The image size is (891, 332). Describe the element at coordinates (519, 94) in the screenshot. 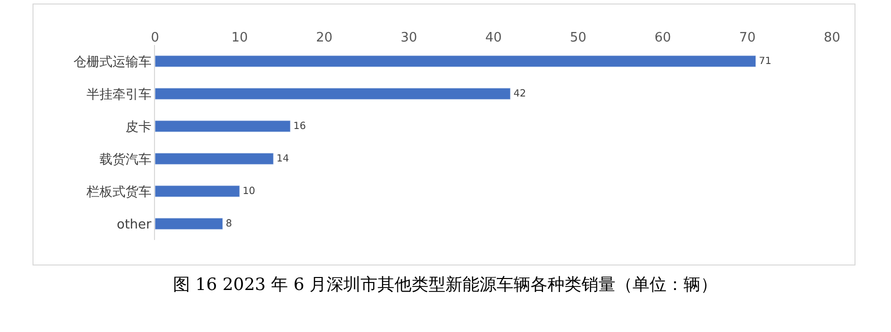

I see `data-label: 42` at that location.